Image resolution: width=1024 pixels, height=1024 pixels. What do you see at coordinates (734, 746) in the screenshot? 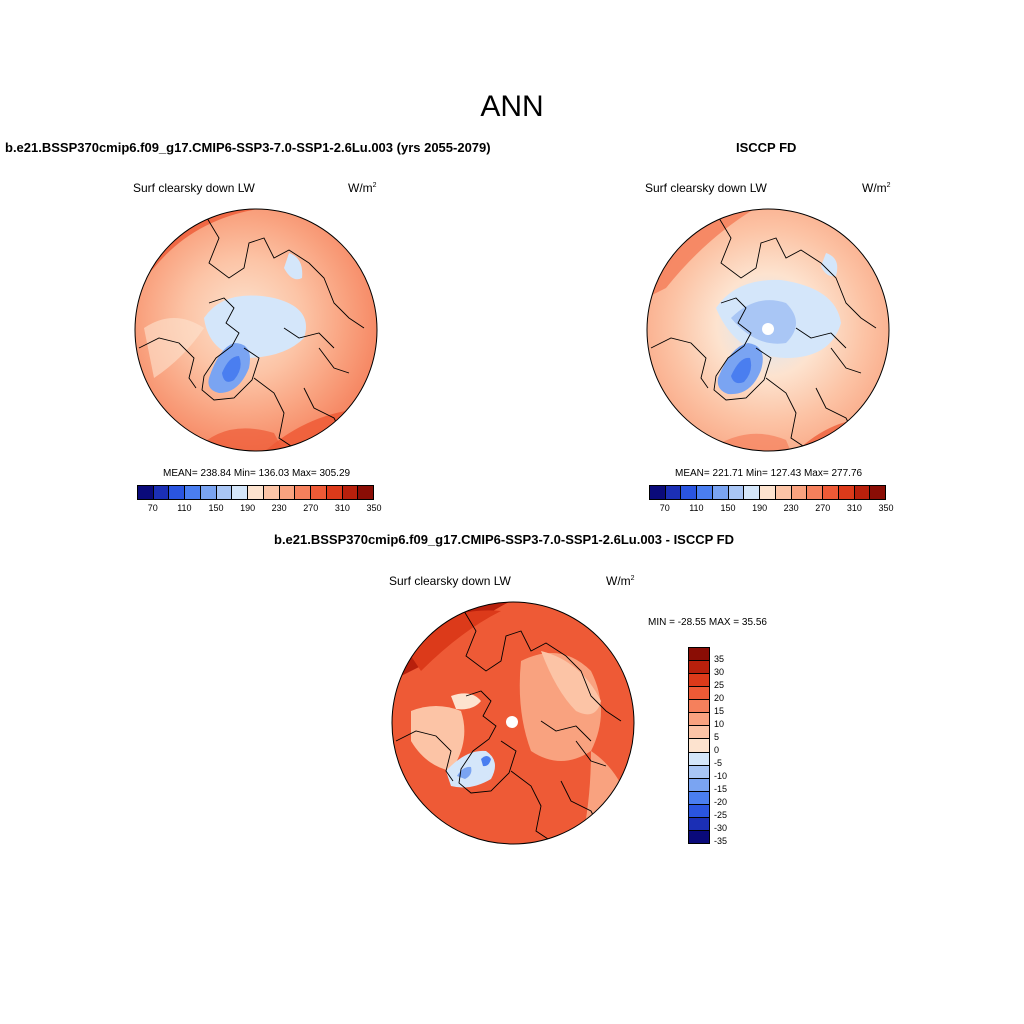
I see `panel-3-colorbar-ticks: 35 30 25 20 15 10 5 0 -5 -10 -15 -20 -25 -30 -35` at bounding box center [734, 746].